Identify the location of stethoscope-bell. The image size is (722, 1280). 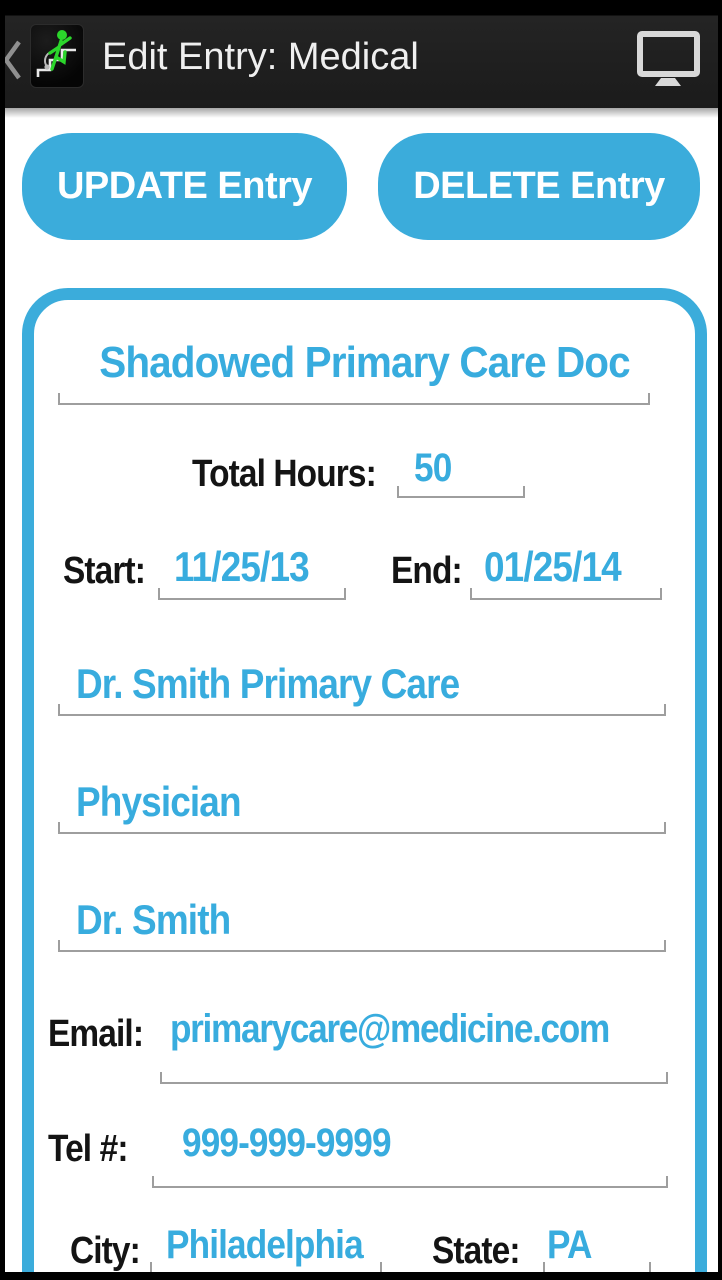
(47, 67).